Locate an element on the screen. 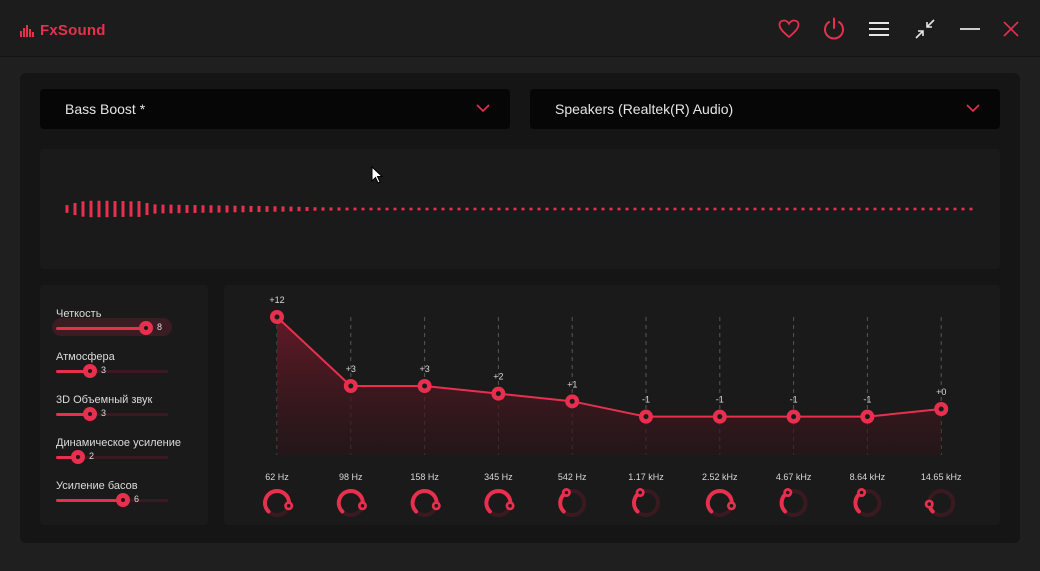  output-device-dropdown: Speakers (Realtek(R) Audio) is located at coordinates (765, 109).